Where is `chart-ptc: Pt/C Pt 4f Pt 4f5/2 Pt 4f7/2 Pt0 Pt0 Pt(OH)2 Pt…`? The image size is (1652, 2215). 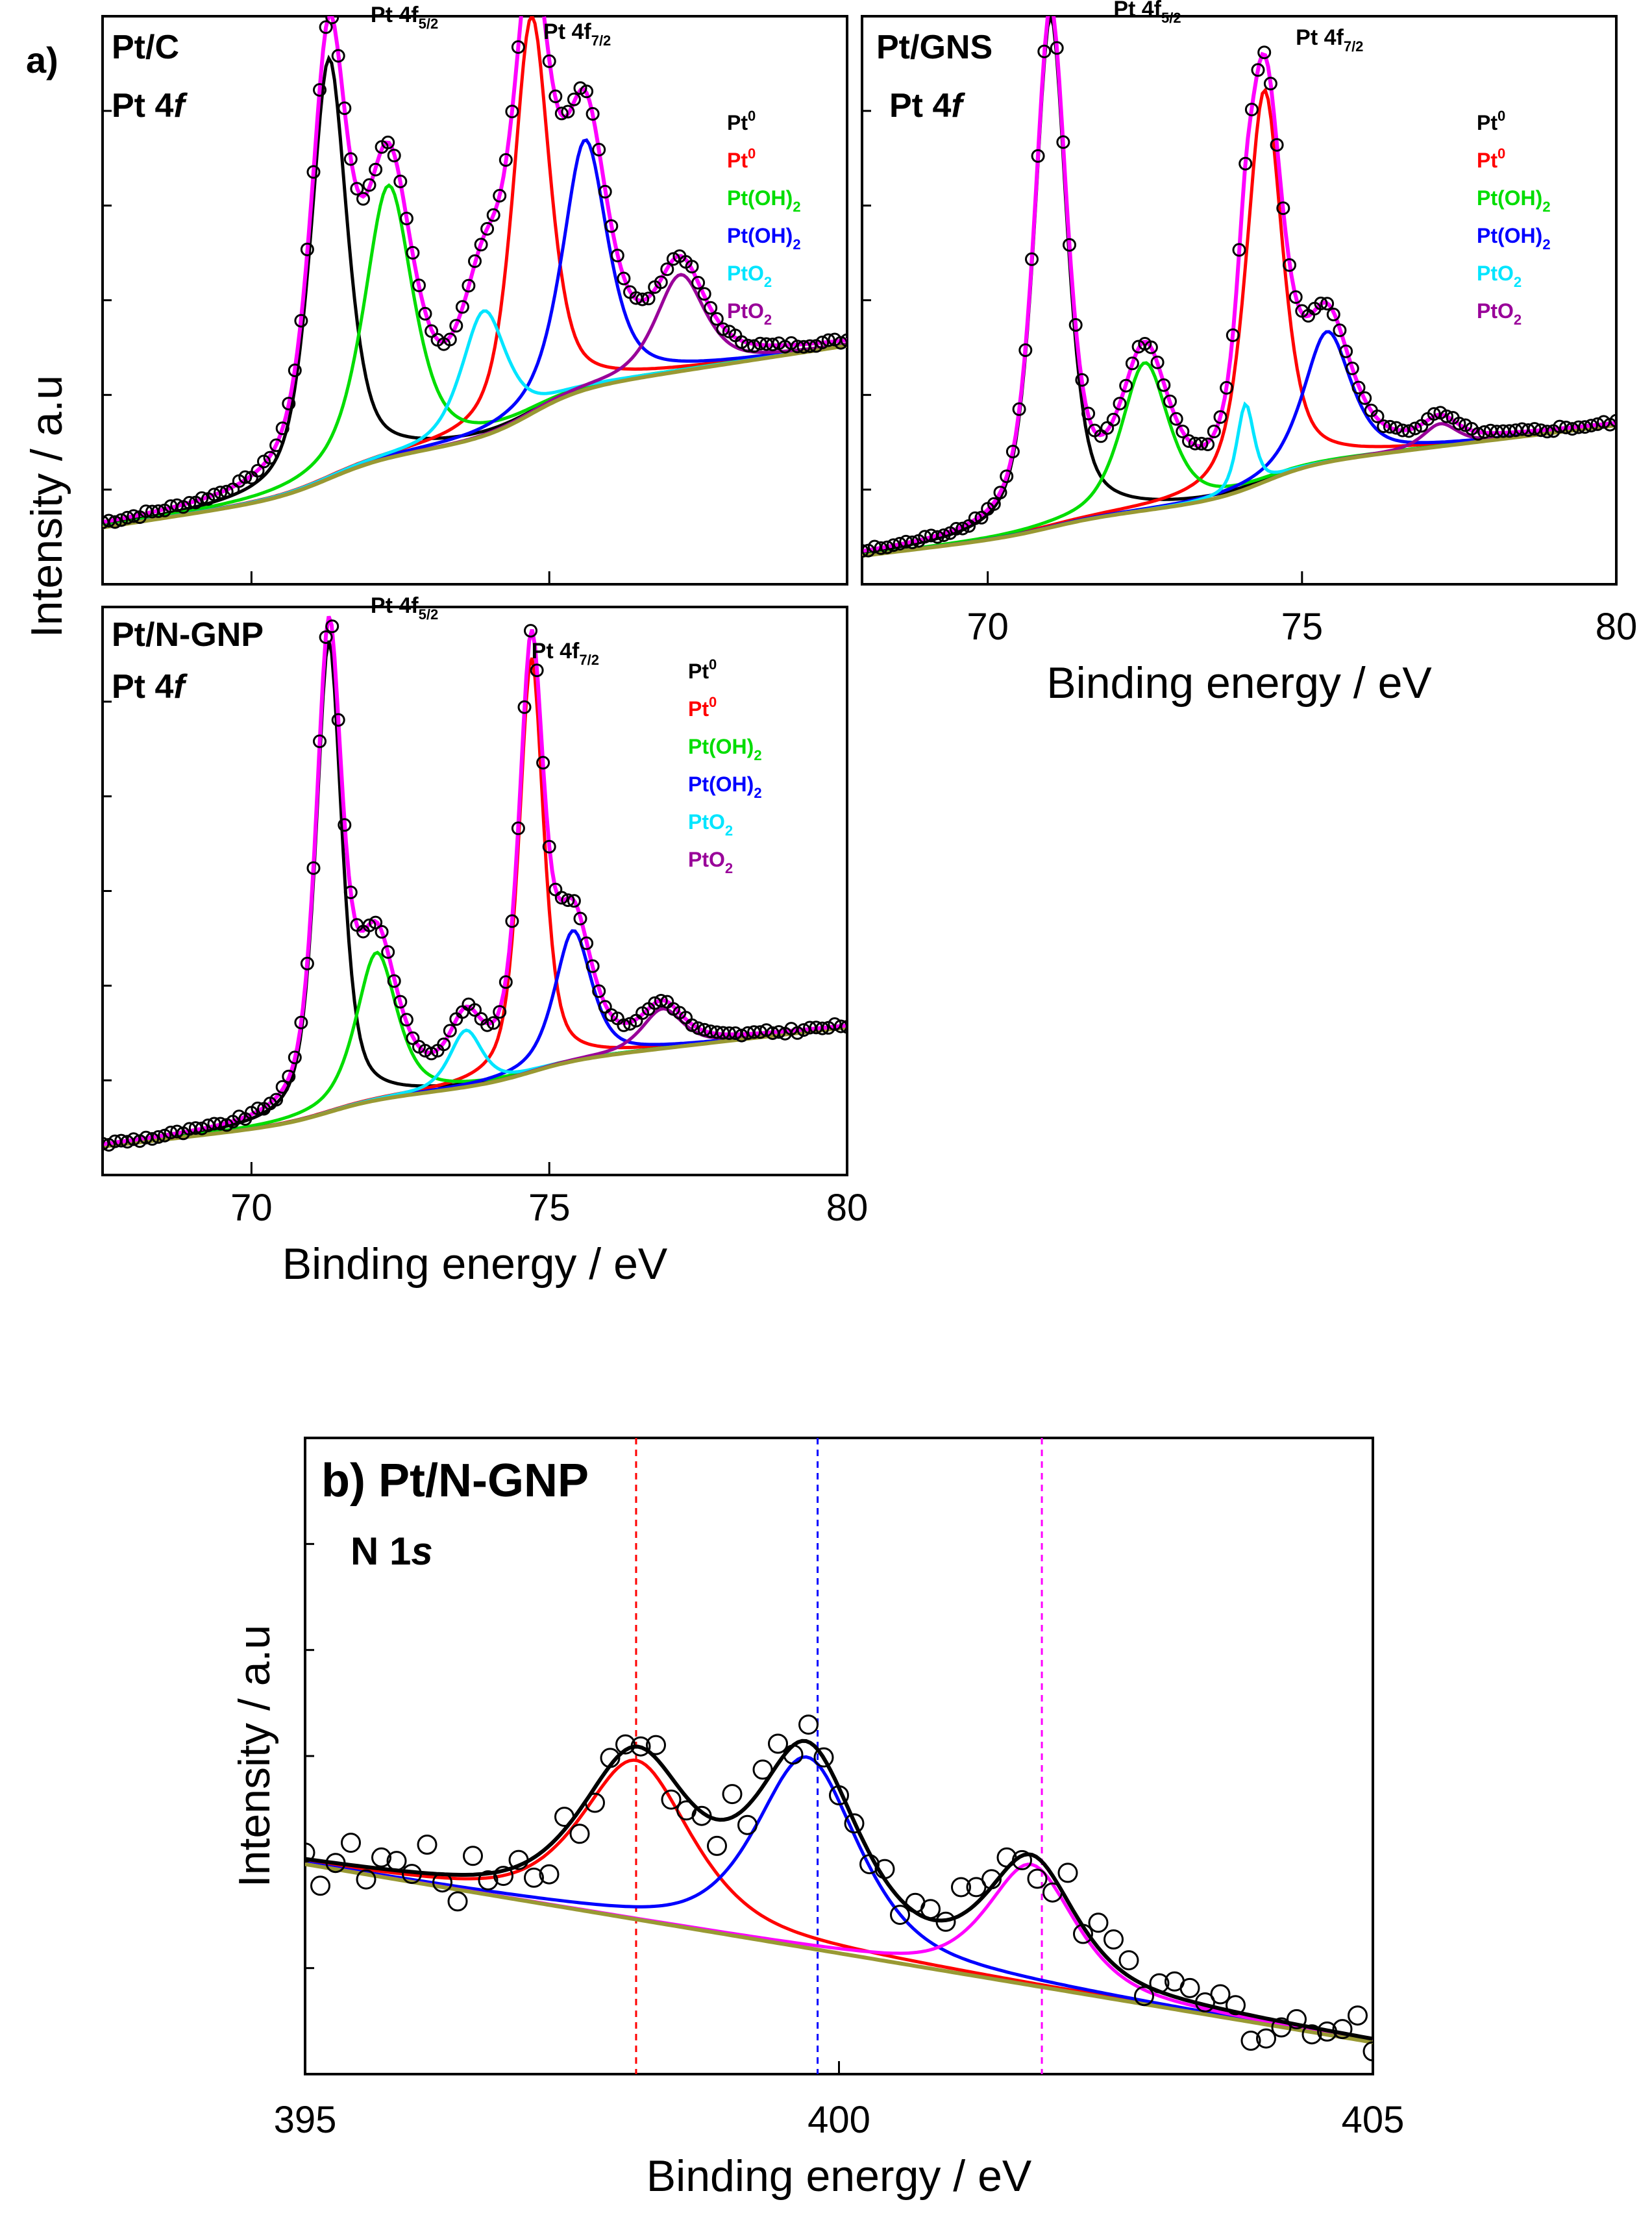 chart-ptc: Pt/C Pt 4f Pt 4f5/2 Pt 4f7/2 Pt0 Pt0 Pt(OH)2 Pt… is located at coordinates (474, 294).